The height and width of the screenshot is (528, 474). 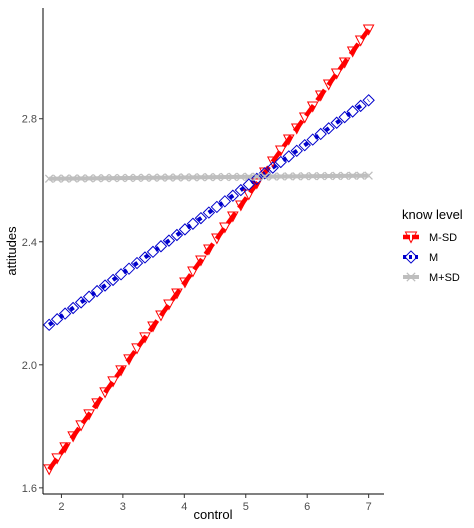 I want to click on x-tick-label: 5, so click(x=246, y=507).